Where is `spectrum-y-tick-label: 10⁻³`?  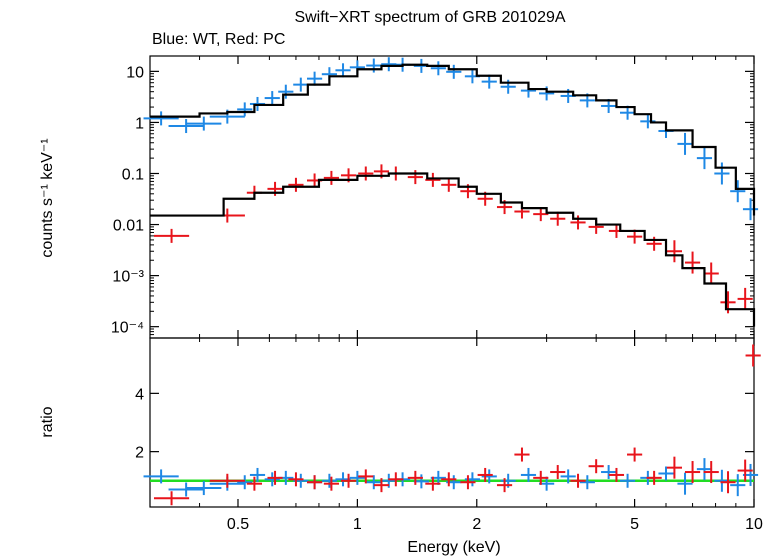
spectrum-y-tick-label: 10⁻³ is located at coordinates (128, 277).